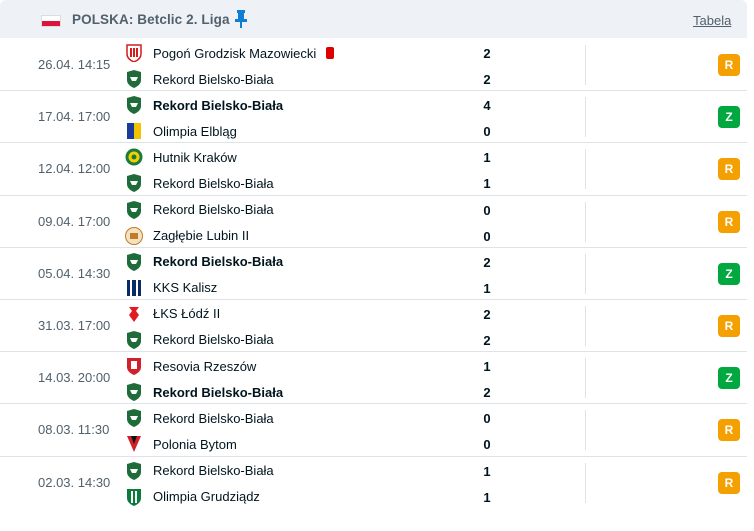 This screenshot has width=754, height=531. I want to click on away-team: Olimpia Elbląg, so click(181, 131).